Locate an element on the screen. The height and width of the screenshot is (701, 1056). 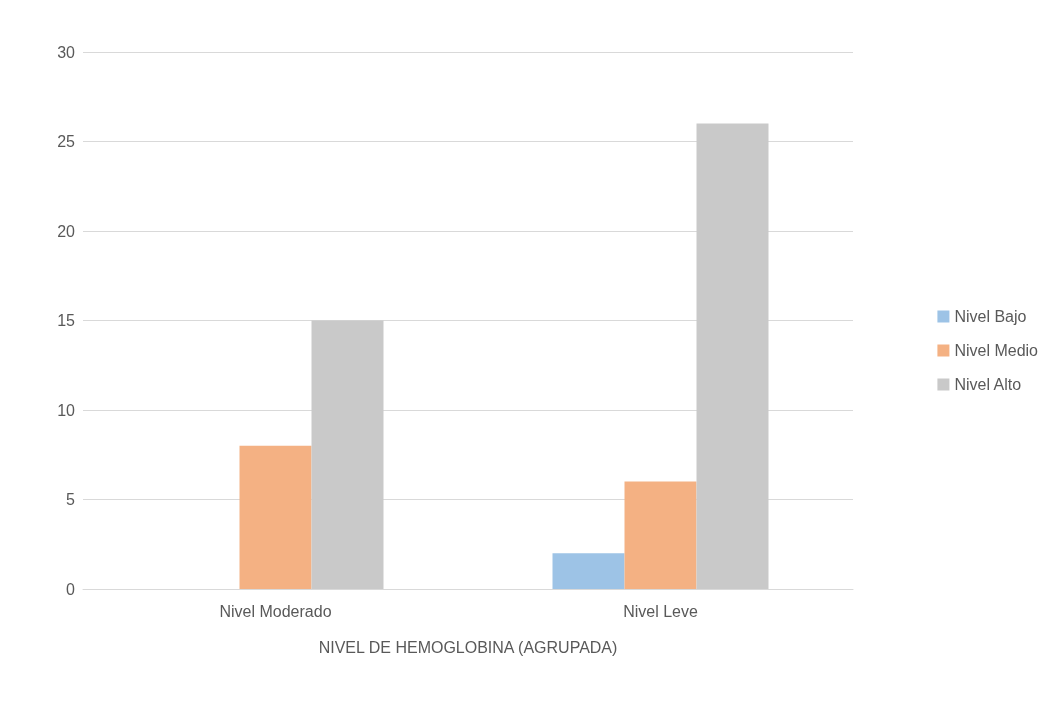
y-tick-label: 5 is located at coordinates (71, 499).